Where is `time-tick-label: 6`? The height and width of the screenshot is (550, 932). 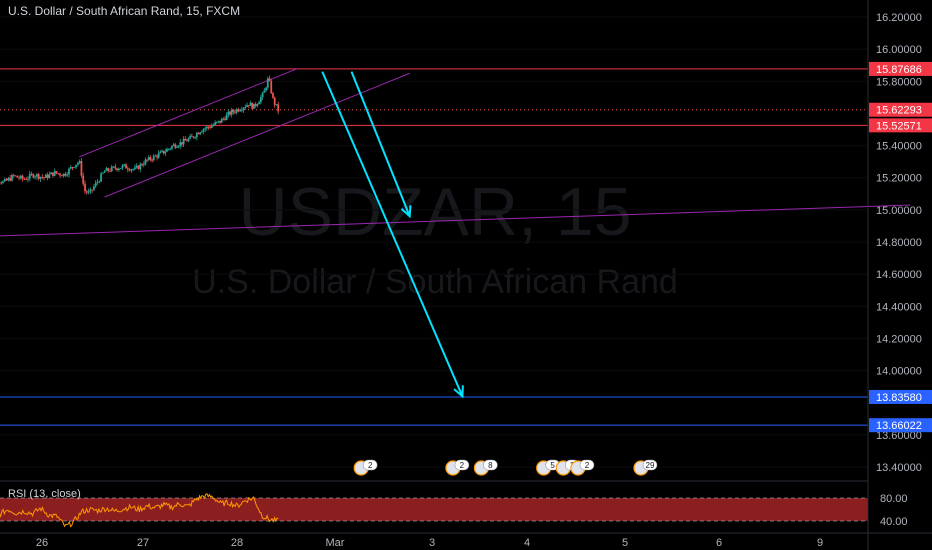
time-tick-label: 6 is located at coordinates (719, 543).